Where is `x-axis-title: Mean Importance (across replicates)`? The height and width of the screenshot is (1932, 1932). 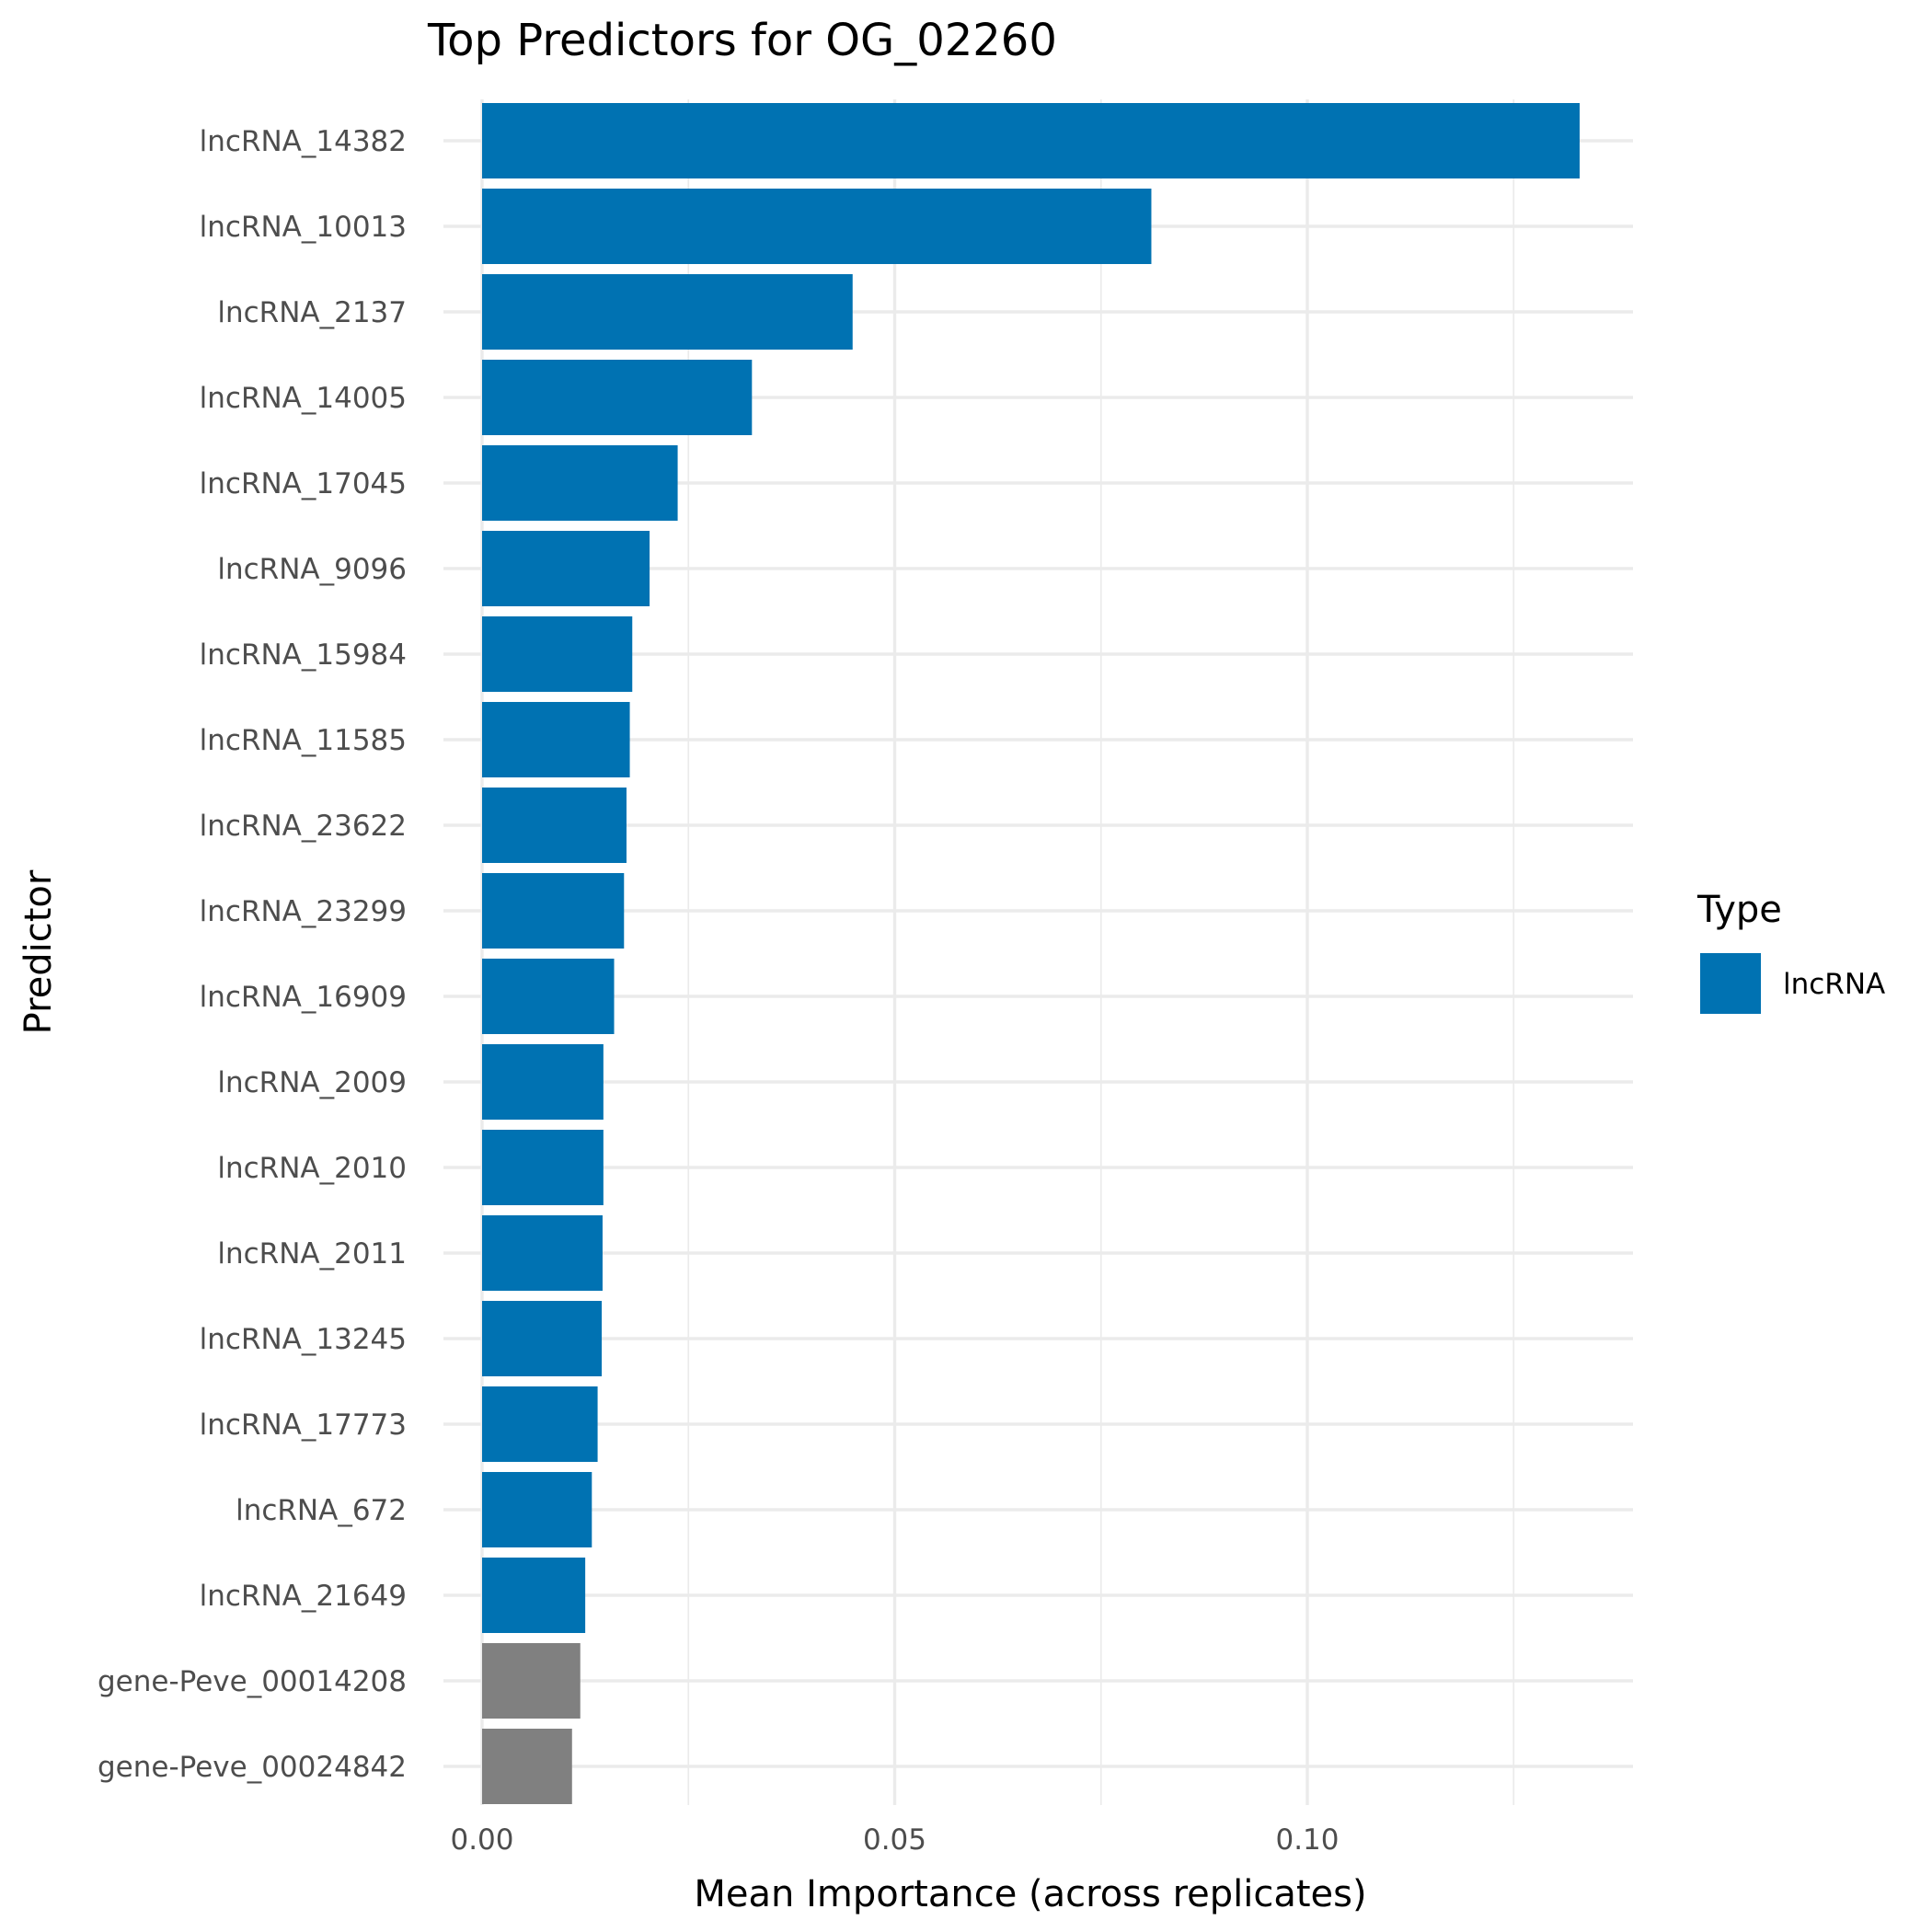 x-axis-title: Mean Importance (across replicates) is located at coordinates (1030, 1894).